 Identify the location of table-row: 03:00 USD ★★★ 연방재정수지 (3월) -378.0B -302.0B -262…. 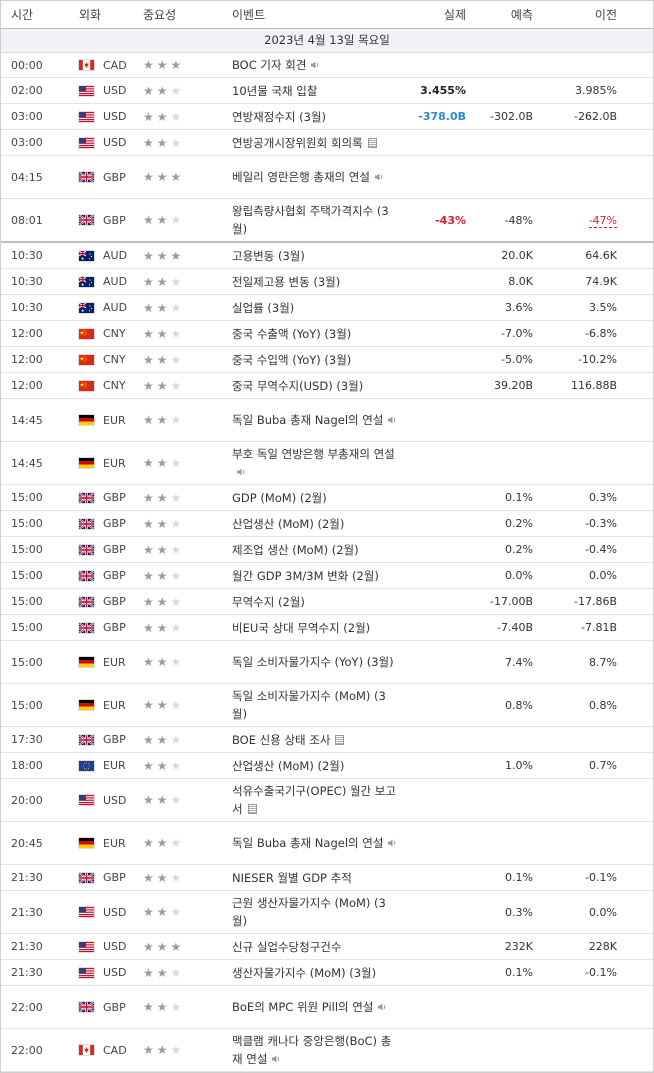
(327, 117).